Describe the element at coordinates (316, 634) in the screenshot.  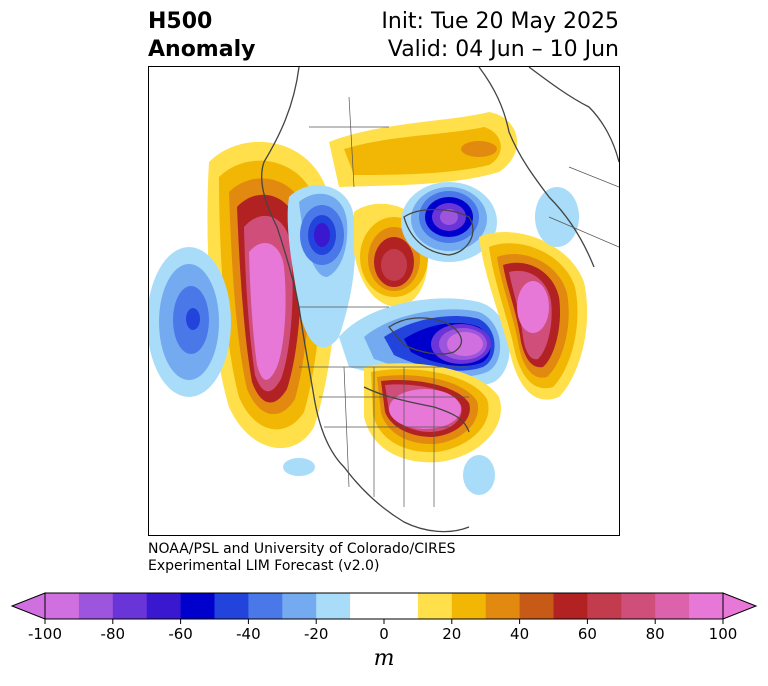
I see `colorbar-tick-label-4: -20` at that location.